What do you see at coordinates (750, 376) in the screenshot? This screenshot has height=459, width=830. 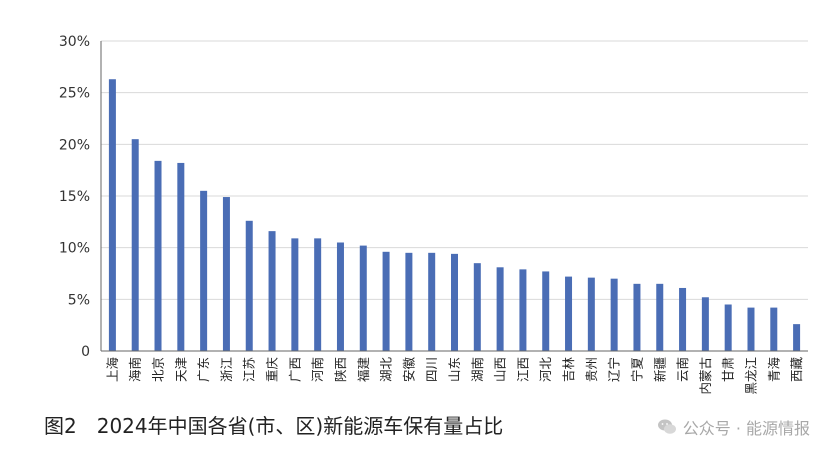 I see `x-tick-label: 黑龙江` at bounding box center [750, 376].